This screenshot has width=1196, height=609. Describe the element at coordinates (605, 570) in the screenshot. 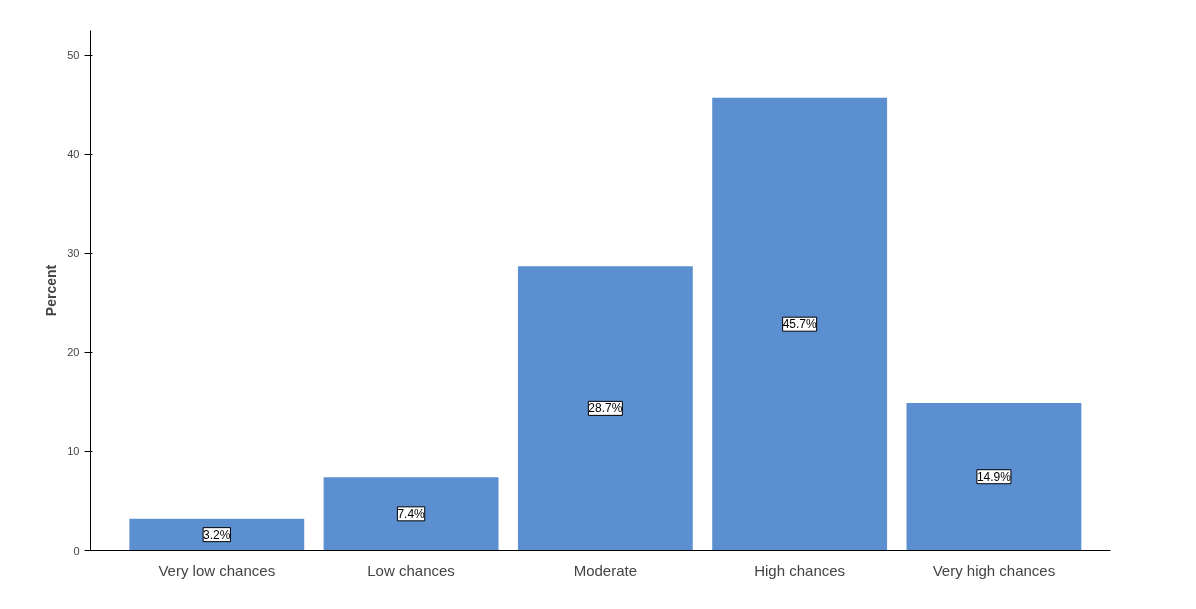

I see `x-tick-label: Moderate` at that location.